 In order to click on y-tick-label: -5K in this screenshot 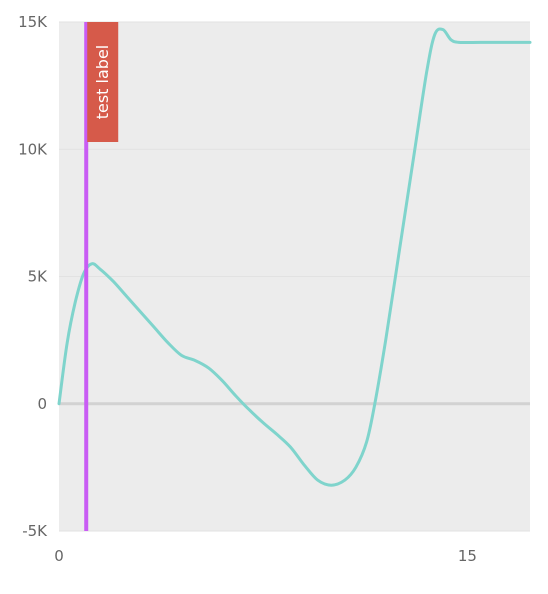, I will do `click(35, 531)`.